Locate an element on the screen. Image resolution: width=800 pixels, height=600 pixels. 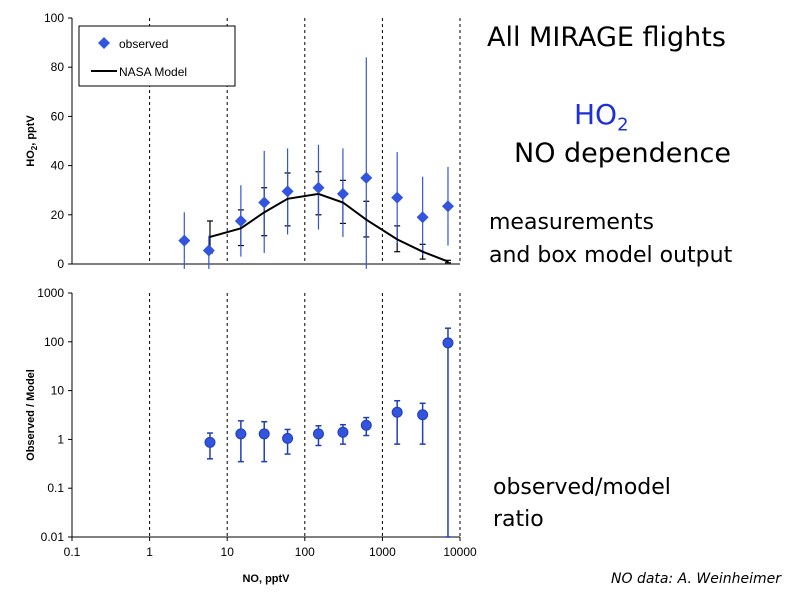
nasa-model-line is located at coordinates (329, 227).